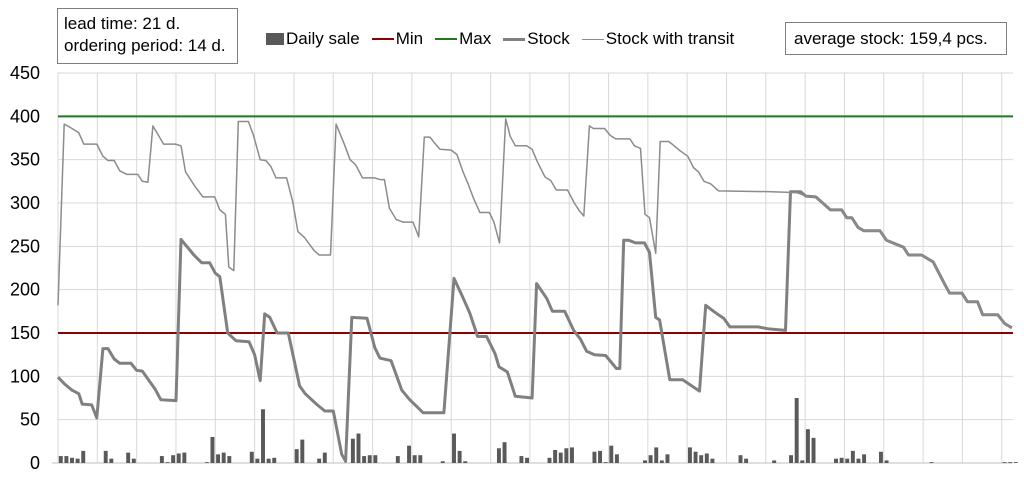  I want to click on y-tick-label: 100, so click(25, 376).